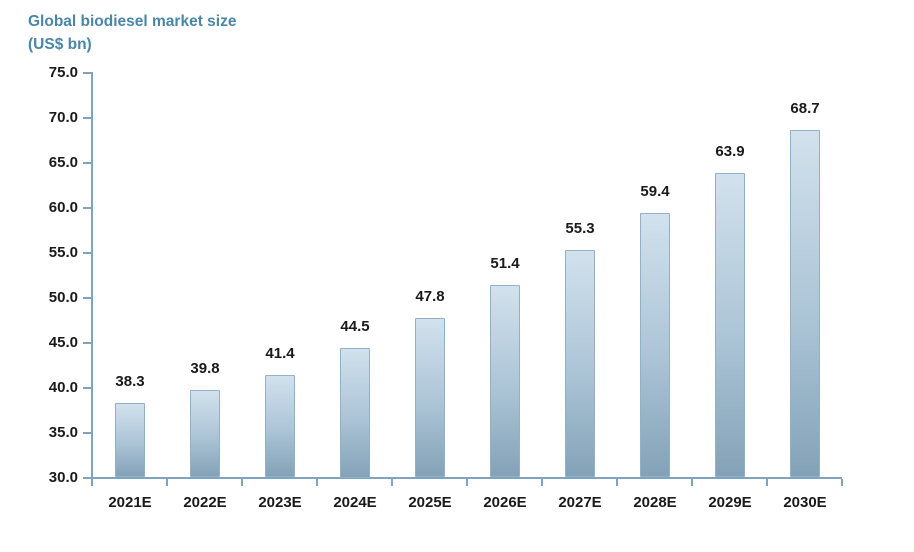 Image resolution: width=914 pixels, height=552 pixels. I want to click on value-label-2026E: 51.4, so click(505, 263).